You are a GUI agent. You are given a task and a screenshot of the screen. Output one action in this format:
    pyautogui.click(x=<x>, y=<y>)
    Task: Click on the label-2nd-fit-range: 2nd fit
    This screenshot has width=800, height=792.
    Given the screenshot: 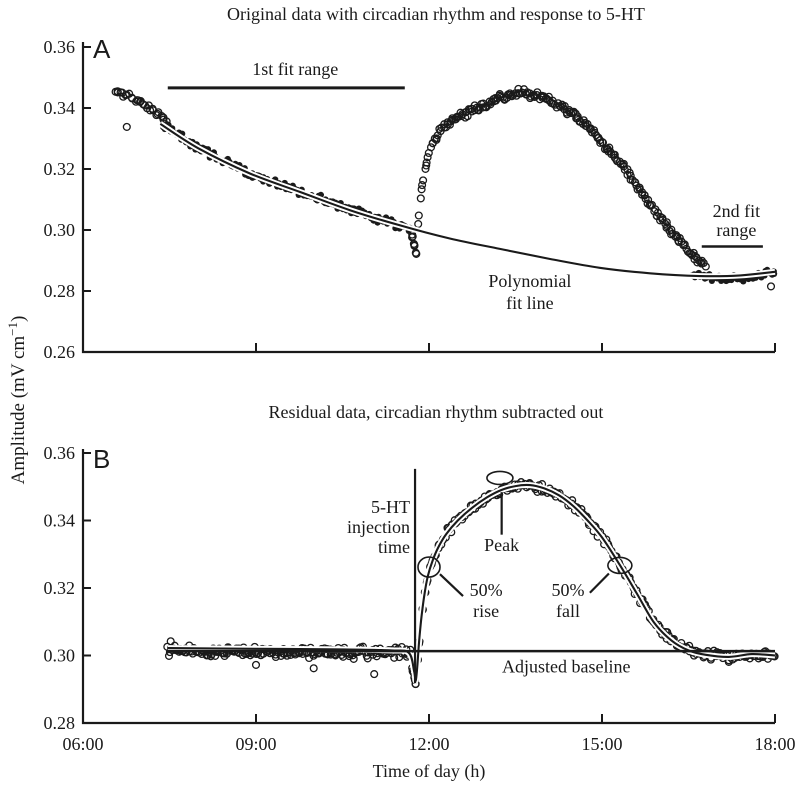 What is the action you would take?
    pyautogui.click(x=737, y=211)
    